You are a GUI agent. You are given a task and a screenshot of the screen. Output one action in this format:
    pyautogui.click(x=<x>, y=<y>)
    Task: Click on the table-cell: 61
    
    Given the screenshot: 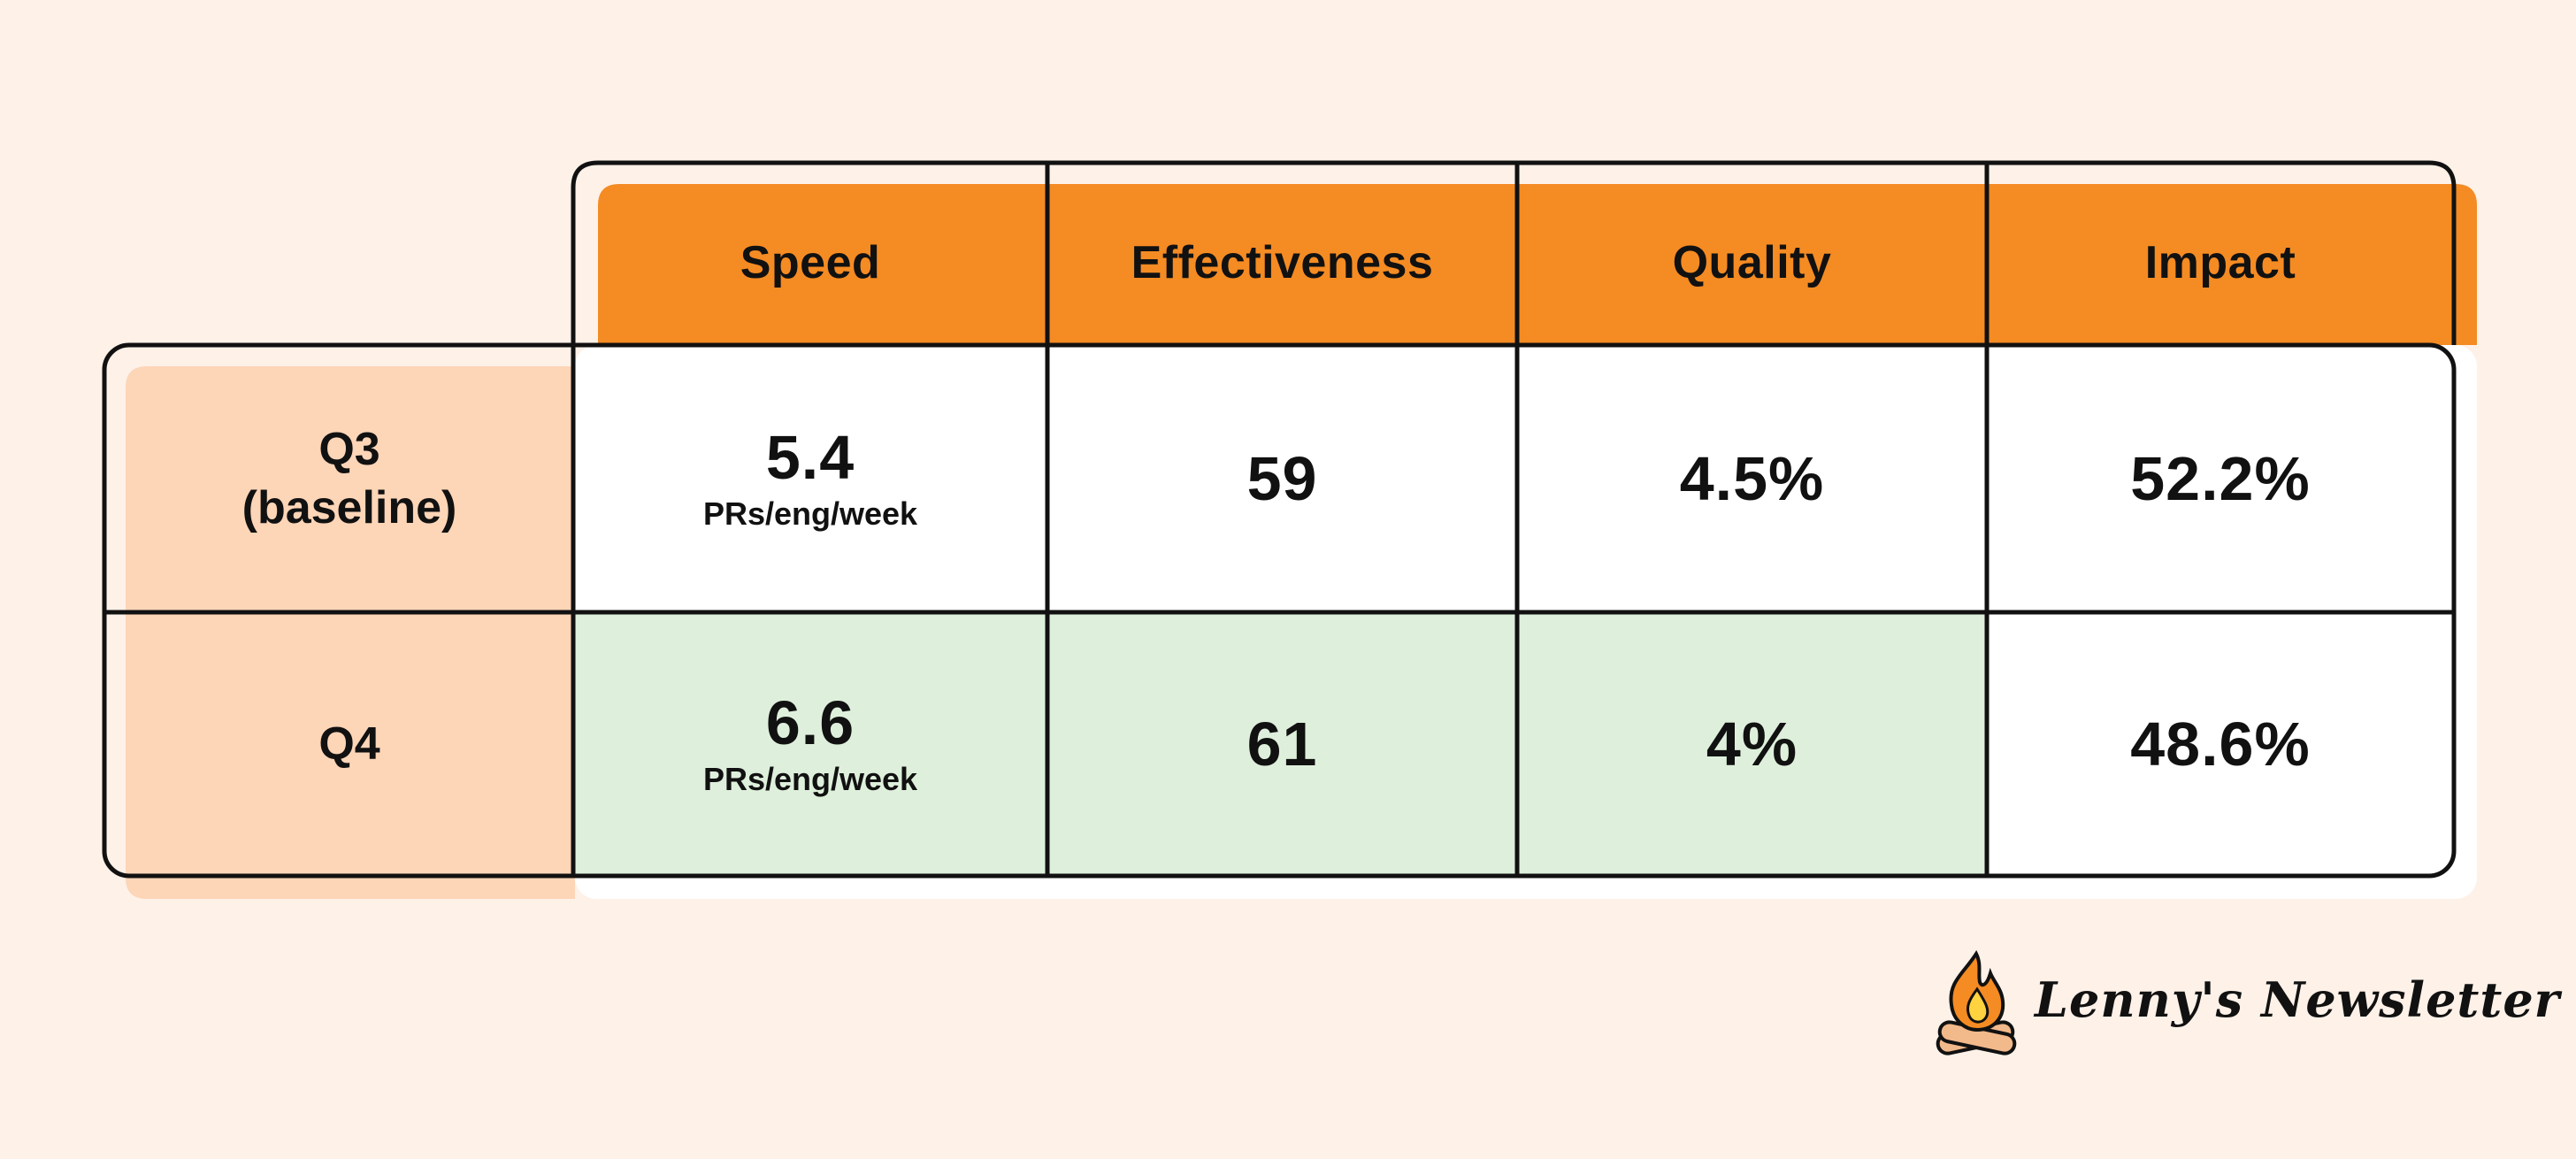 What is the action you would take?
    pyautogui.click(x=1282, y=744)
    